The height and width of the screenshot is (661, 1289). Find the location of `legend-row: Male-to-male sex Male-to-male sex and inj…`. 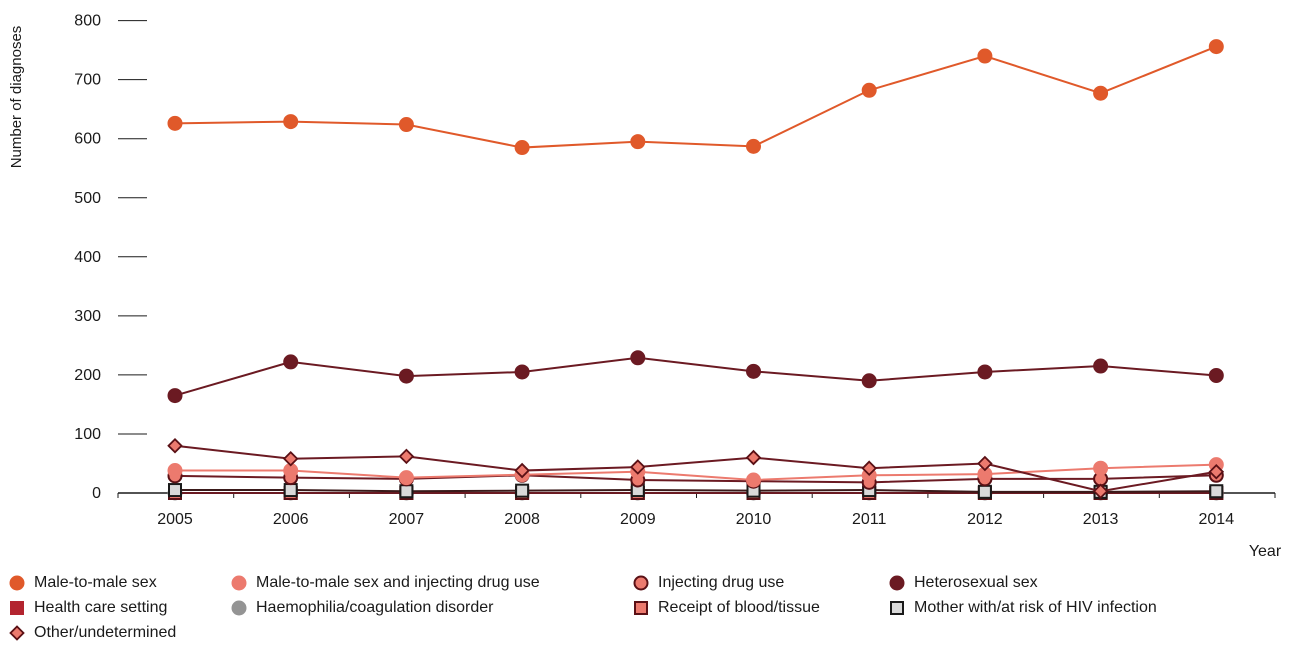

legend-row: Male-to-male sex Male-to-male sex and inj… is located at coordinates (643, 582).